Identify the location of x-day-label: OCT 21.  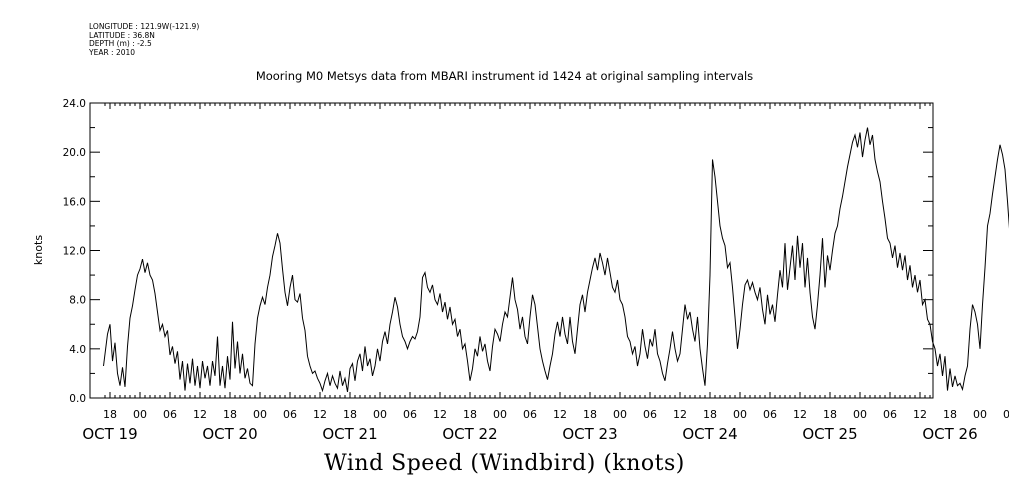
(349, 434).